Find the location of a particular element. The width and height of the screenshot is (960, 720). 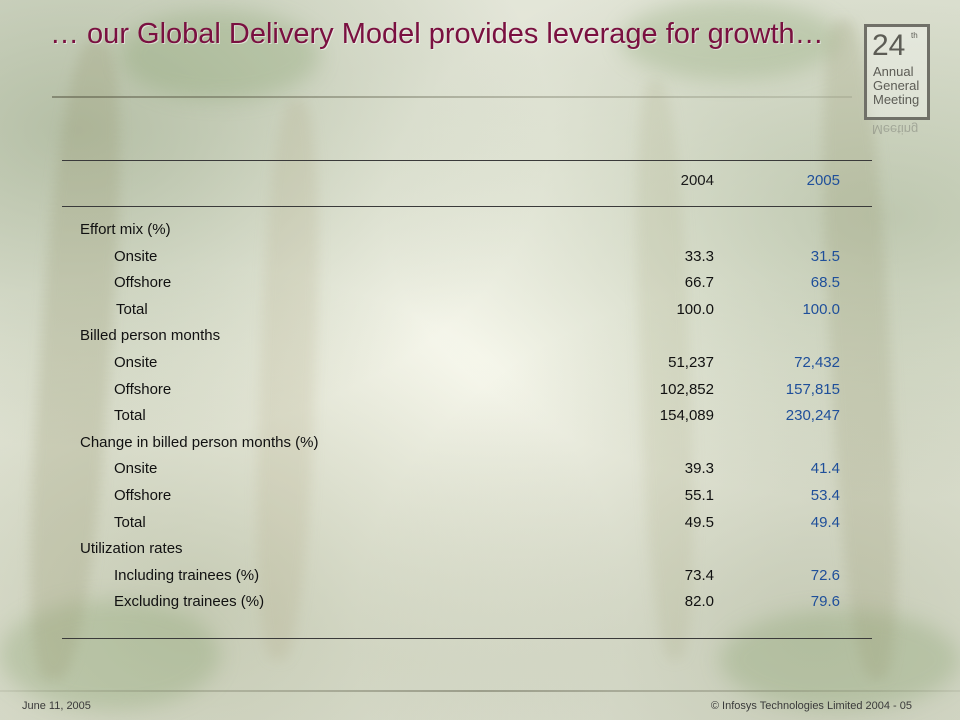

value-2004: 49.5 is located at coordinates (699, 522).